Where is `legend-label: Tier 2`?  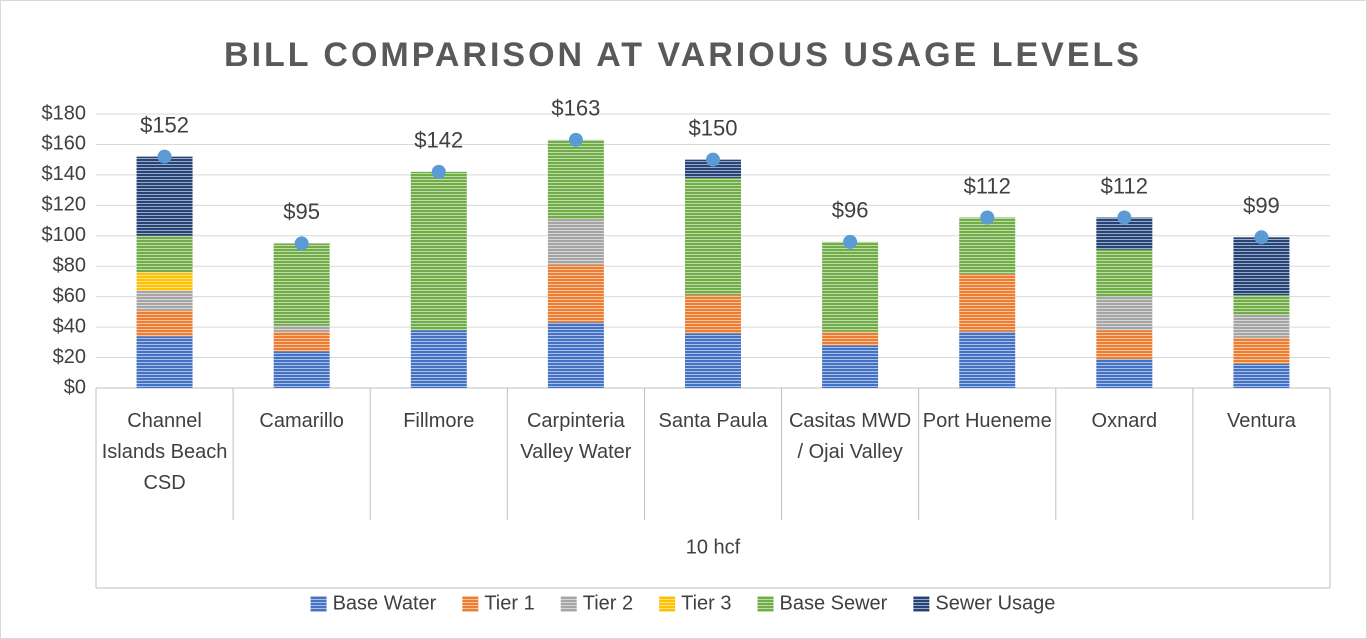
legend-label: Tier 2 is located at coordinates (608, 603).